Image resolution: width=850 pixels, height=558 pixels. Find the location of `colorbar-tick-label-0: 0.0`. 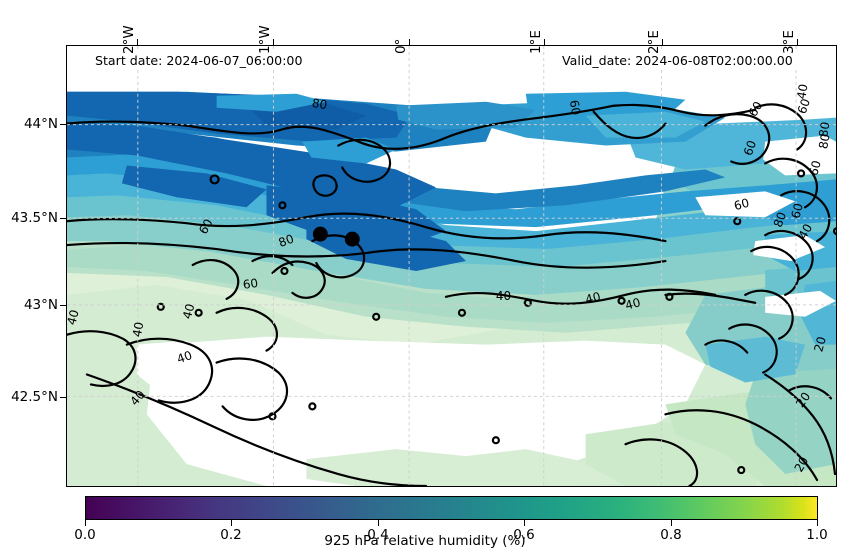

colorbar-tick-label-0: 0.0 is located at coordinates (85, 535).